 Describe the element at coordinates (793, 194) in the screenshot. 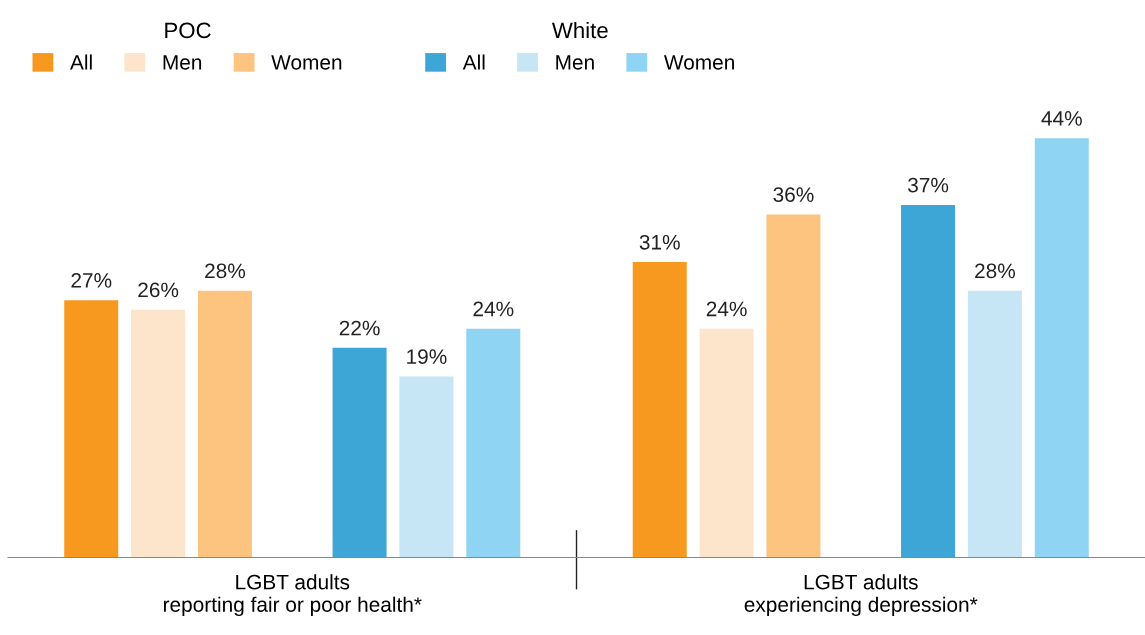

I see `data-label: 36%` at that location.